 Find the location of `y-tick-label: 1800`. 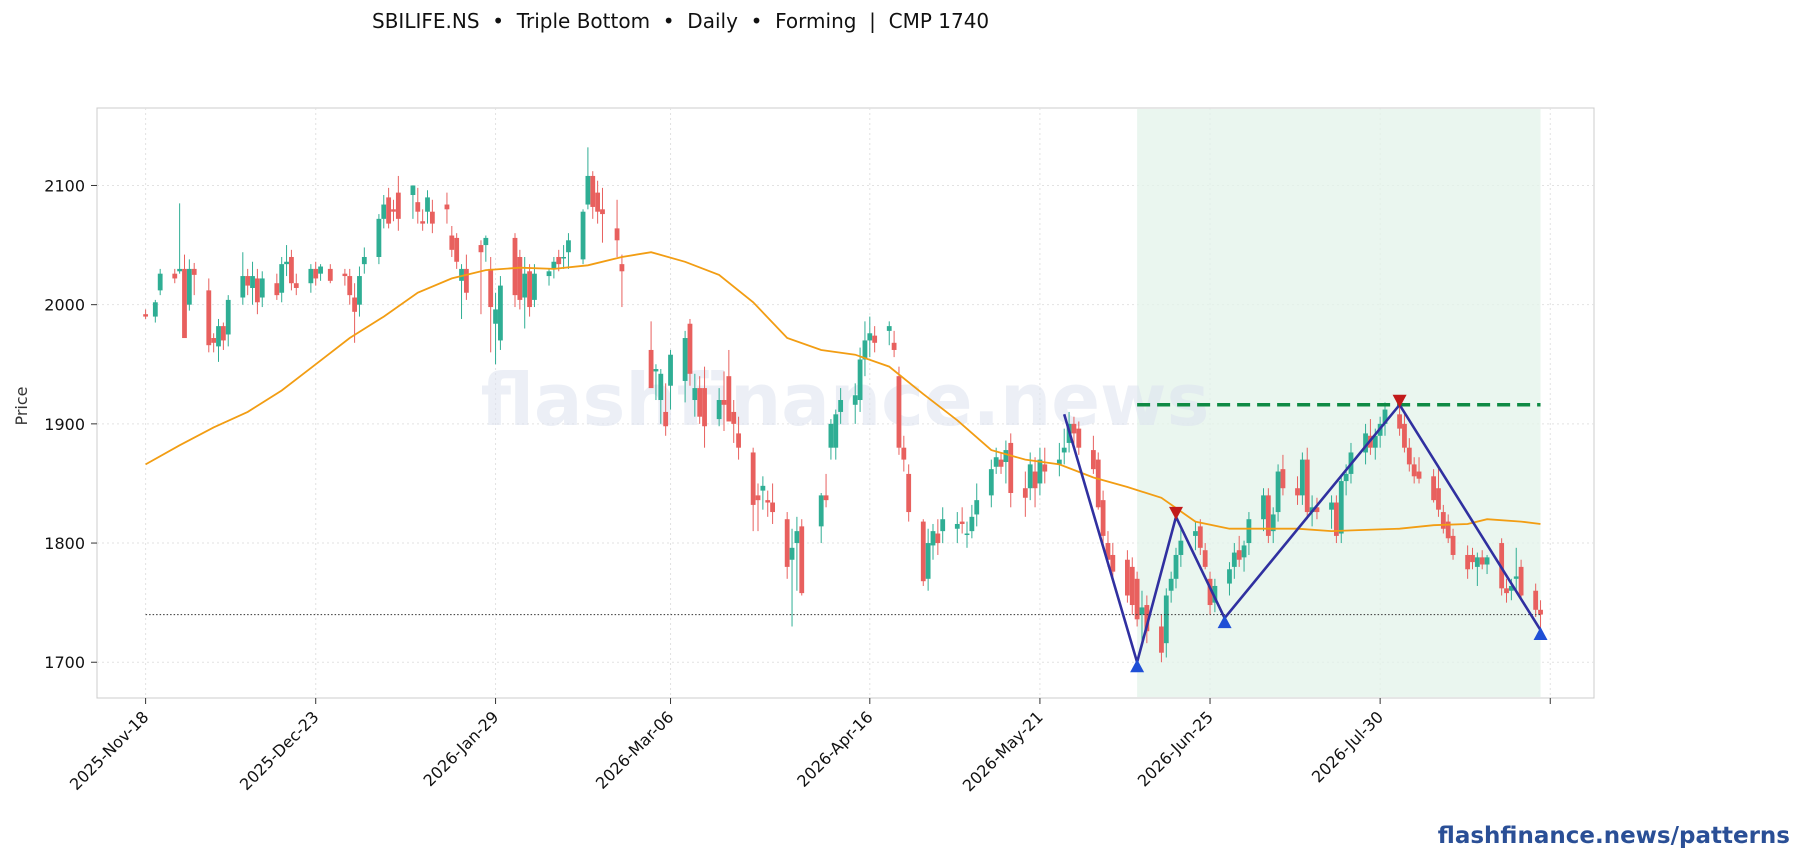

y-tick-label: 1800 is located at coordinates (64, 543).